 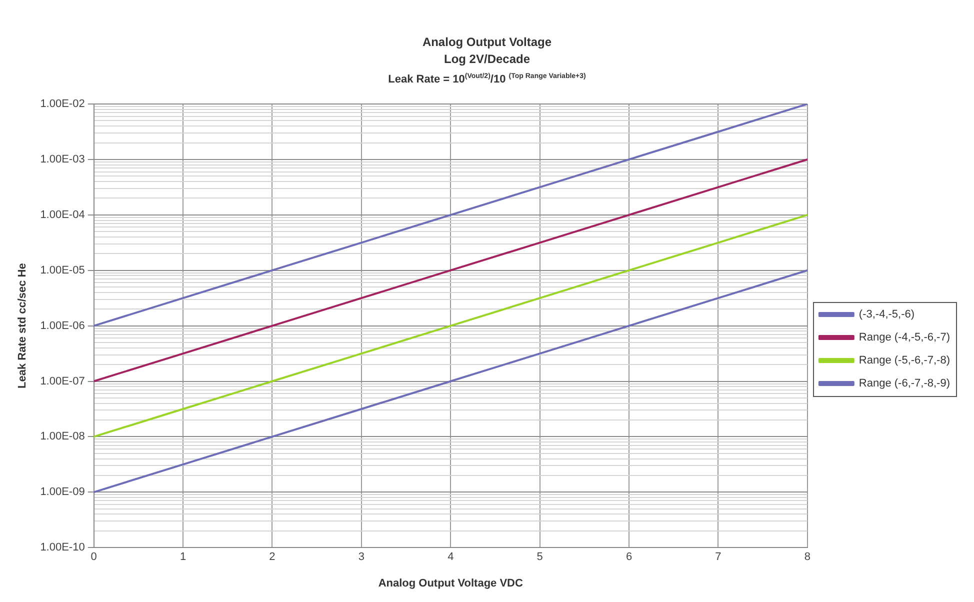 I want to click on y-tick-label: 1.00E-07, so click(x=62, y=381).